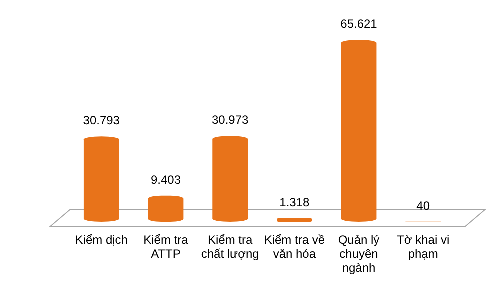 The width and height of the screenshot is (500, 300). Describe the element at coordinates (423, 205) in the screenshot. I see `data-label: 40` at that location.